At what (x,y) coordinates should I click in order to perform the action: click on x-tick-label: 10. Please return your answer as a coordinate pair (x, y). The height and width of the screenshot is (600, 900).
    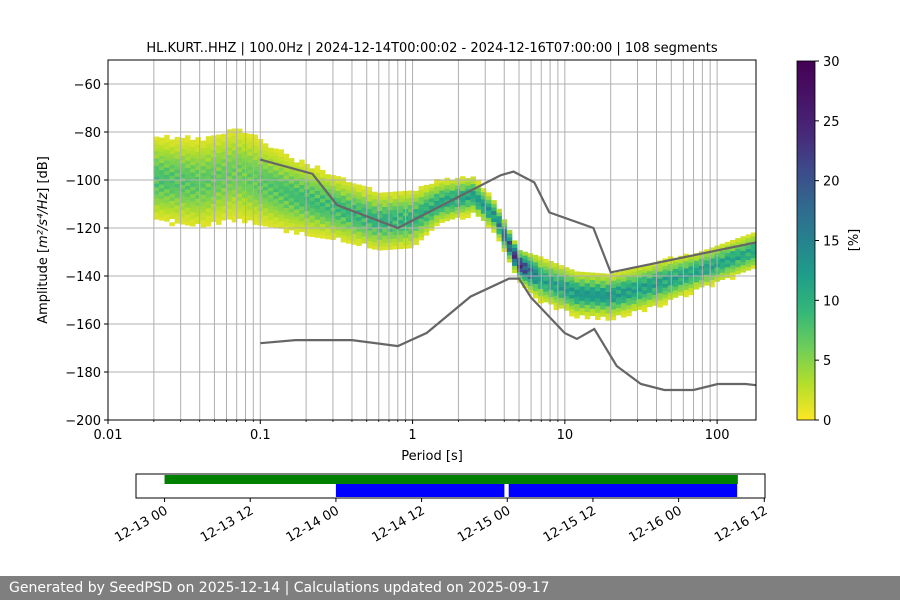
    Looking at the image, I should click on (565, 435).